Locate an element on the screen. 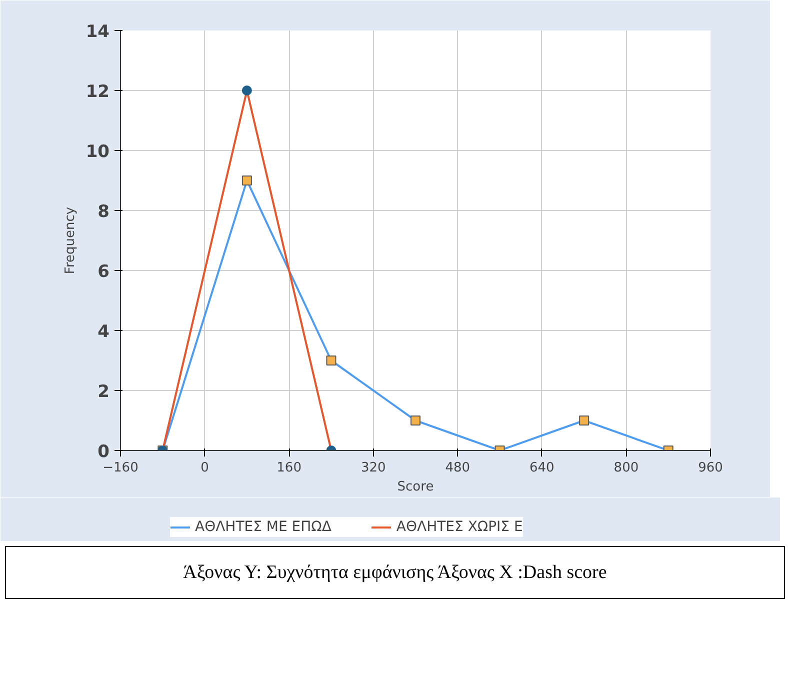 The width and height of the screenshot is (792, 693). text: Άξονας Υ: Συχνότητα εμφάνισης Άξονας Χ :Dash score is located at coordinates (395, 573).